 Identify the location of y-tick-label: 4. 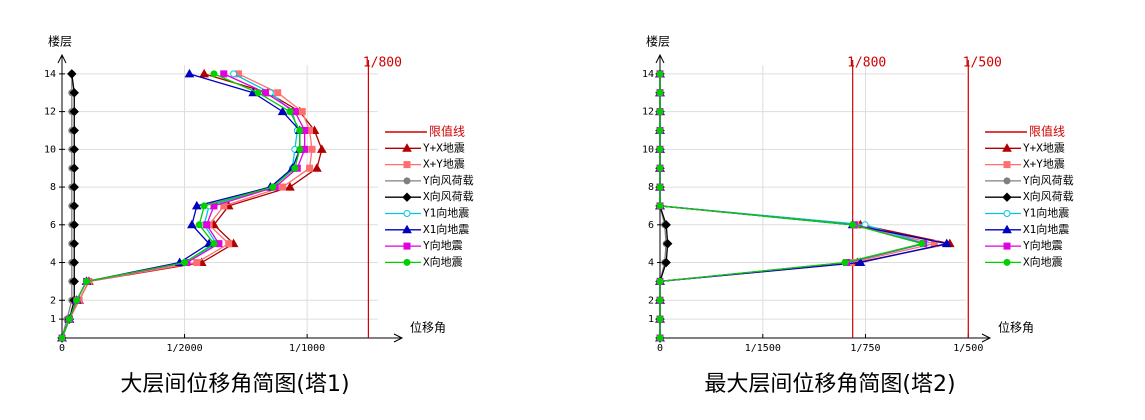
(53, 263).